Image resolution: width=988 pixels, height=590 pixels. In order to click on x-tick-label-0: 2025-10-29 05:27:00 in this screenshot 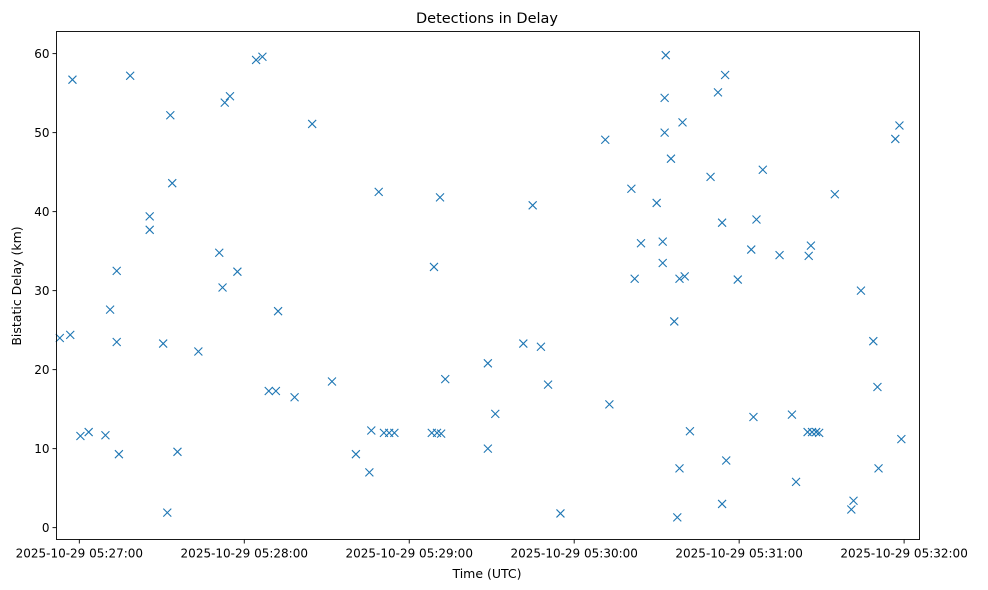, I will do `click(79, 554)`.